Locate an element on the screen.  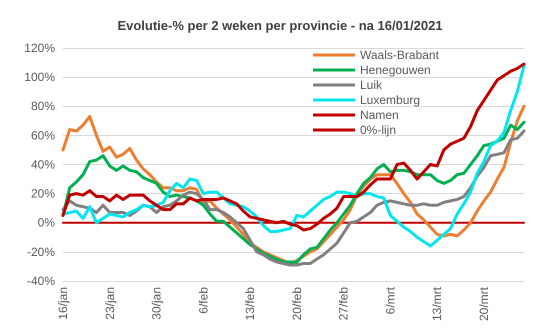
legend-label: Luxemburg is located at coordinates (390, 100).